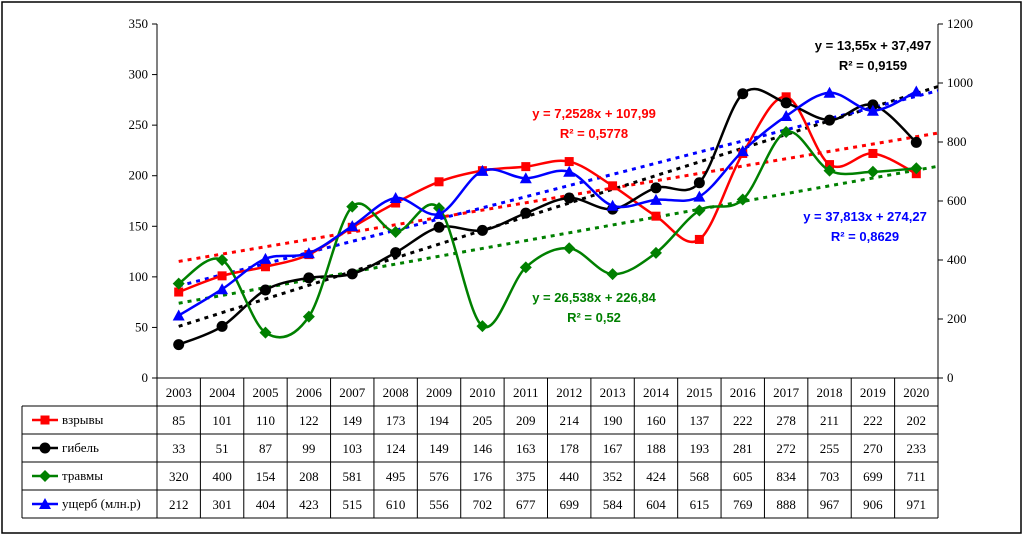 The image size is (1024, 536). Describe the element at coordinates (613, 476) in the screenshot. I see `table-value: 352` at that location.